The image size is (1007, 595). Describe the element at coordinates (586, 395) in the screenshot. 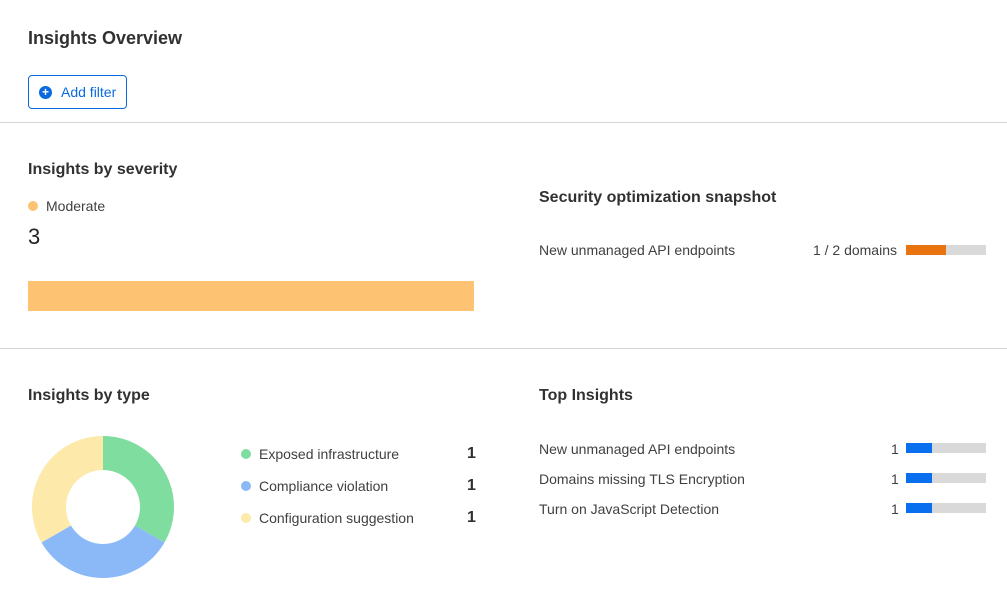

I see `top-insights-title: Top Insights` at that location.